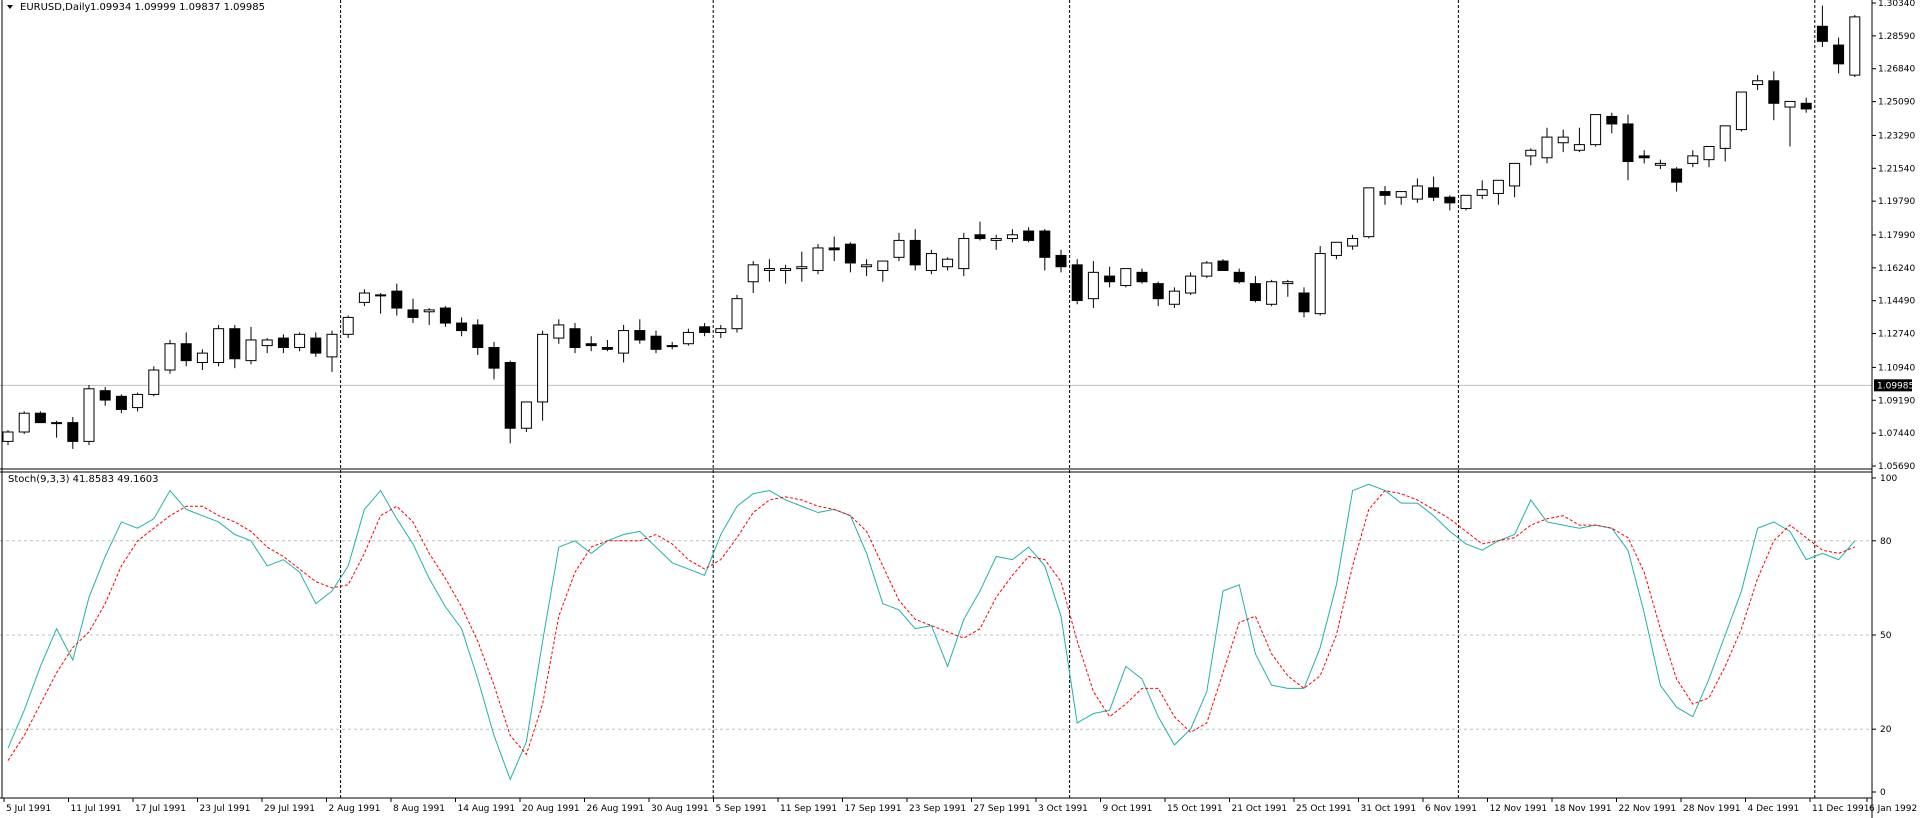 The image size is (1920, 818). Describe the element at coordinates (1519, 809) in the screenshot. I see `date-label-23: 12 Nov 1991` at that location.